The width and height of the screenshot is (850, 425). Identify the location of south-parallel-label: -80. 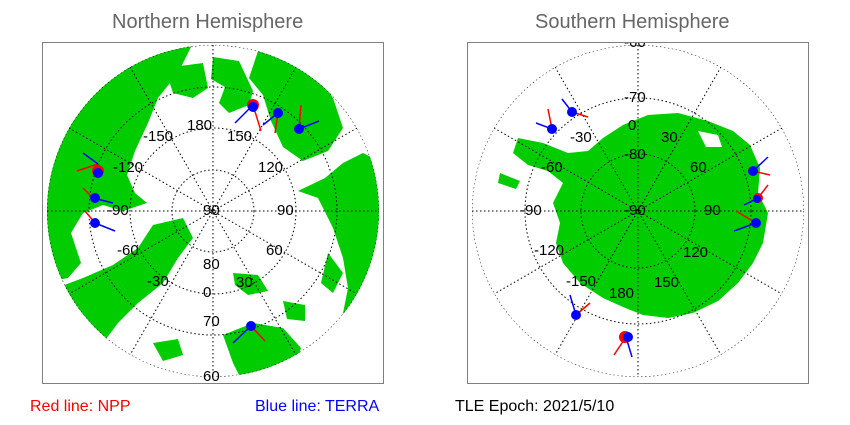
(635, 154).